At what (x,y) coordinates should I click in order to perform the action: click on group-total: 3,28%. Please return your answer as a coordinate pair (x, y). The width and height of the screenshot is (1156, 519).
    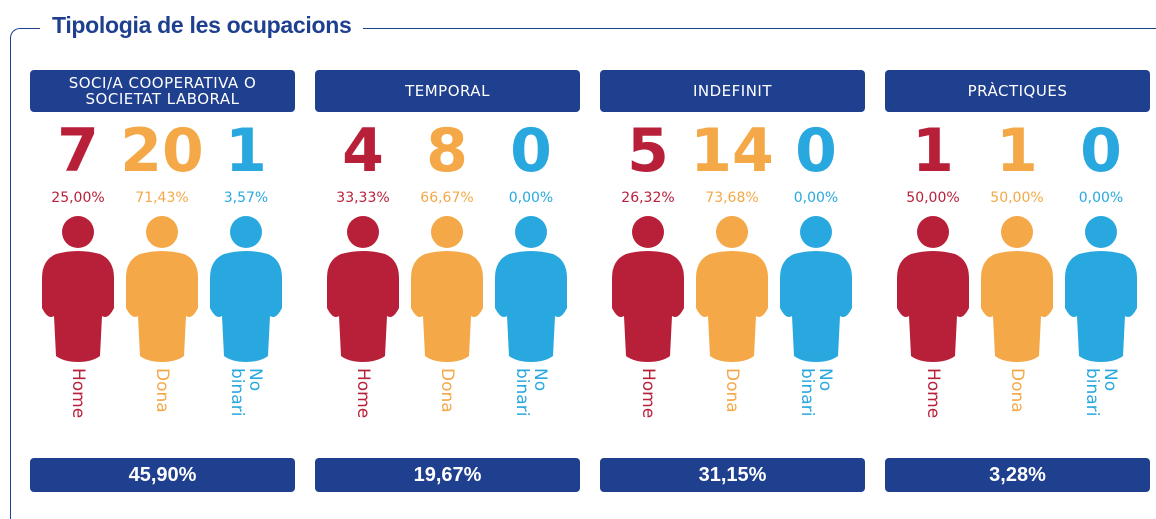
    Looking at the image, I should click on (1017, 475).